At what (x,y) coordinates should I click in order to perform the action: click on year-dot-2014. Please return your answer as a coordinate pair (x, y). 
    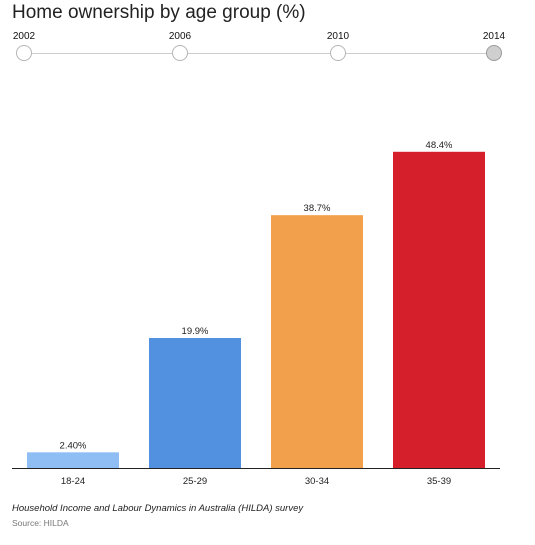
    Looking at the image, I should click on (494, 53).